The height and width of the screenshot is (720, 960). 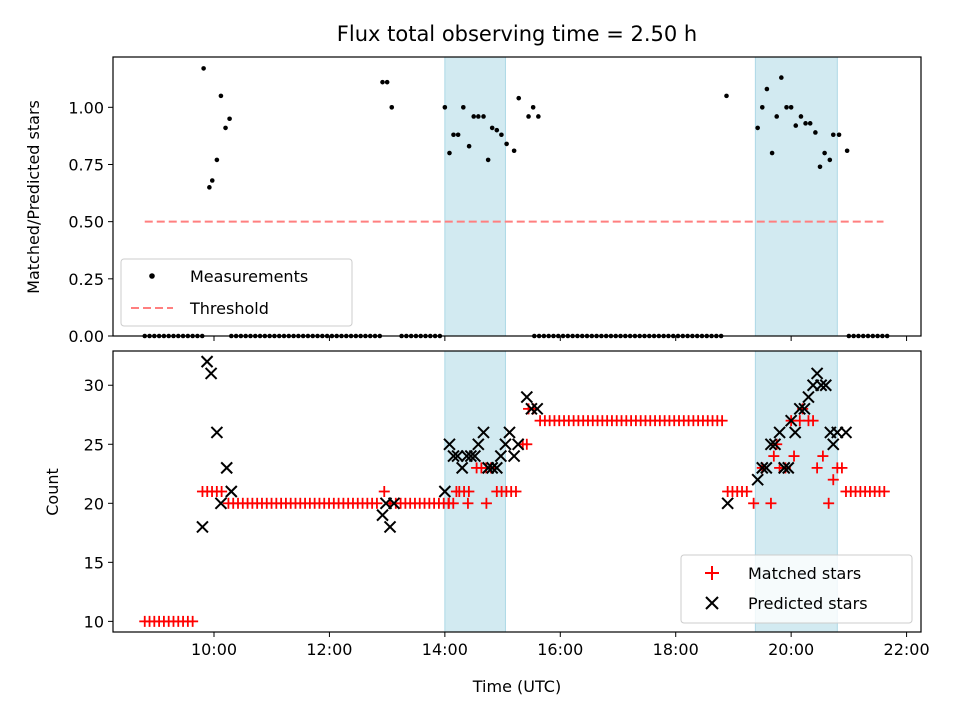 I want to click on y-tick-label: 0.75, so click(x=86, y=164).